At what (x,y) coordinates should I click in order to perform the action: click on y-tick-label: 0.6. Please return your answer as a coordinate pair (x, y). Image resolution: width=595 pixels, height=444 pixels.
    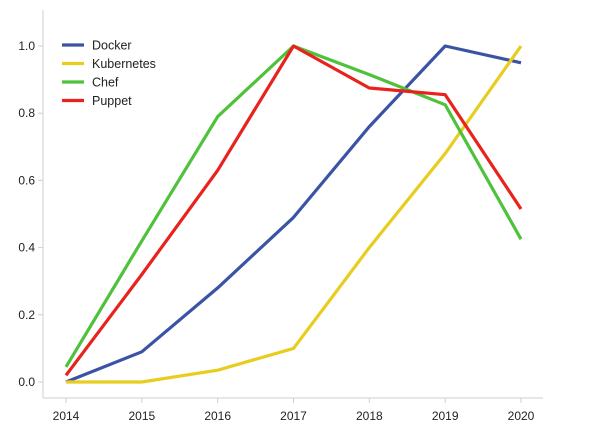
    Looking at the image, I should click on (26, 180).